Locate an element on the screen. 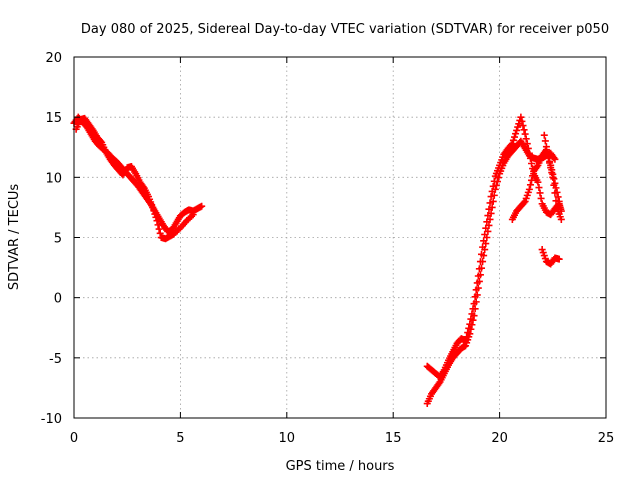  y-tick-label: 20 is located at coordinates (53, 58).